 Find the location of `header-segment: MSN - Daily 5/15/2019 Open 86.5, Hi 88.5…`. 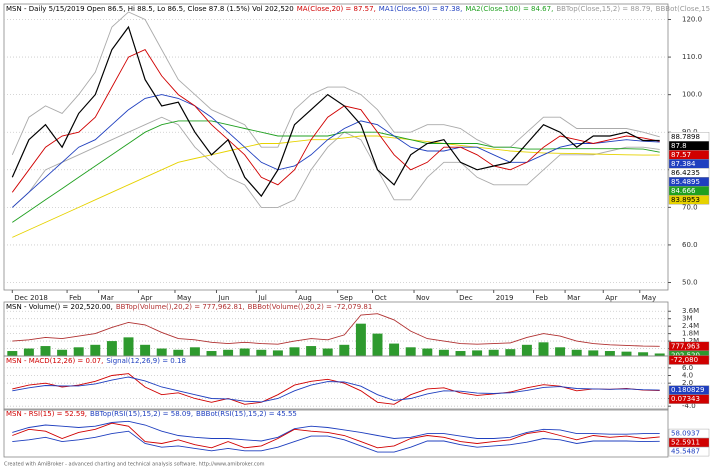

header-segment: MSN - Daily 5/15/2019 Open 86.5, Hi 88.5… is located at coordinates (150, 9).